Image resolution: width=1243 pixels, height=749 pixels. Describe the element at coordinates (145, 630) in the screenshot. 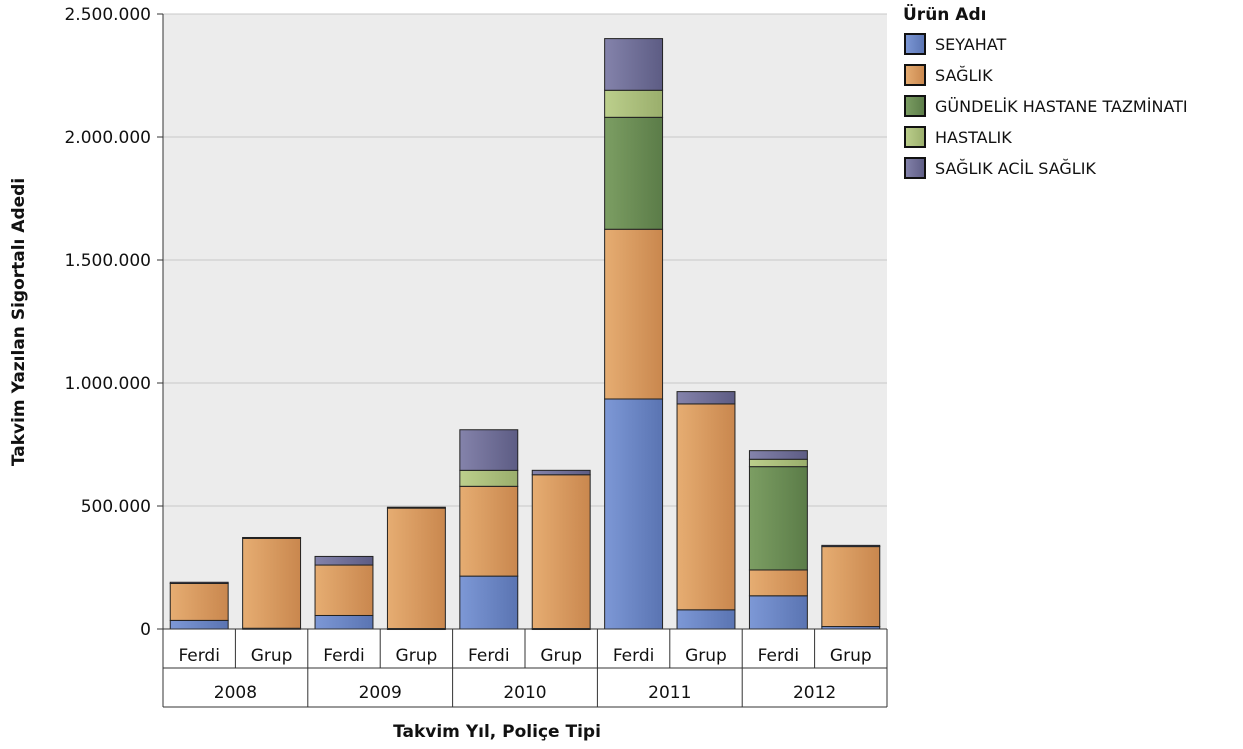

I see `y-tick-label: 0` at that location.